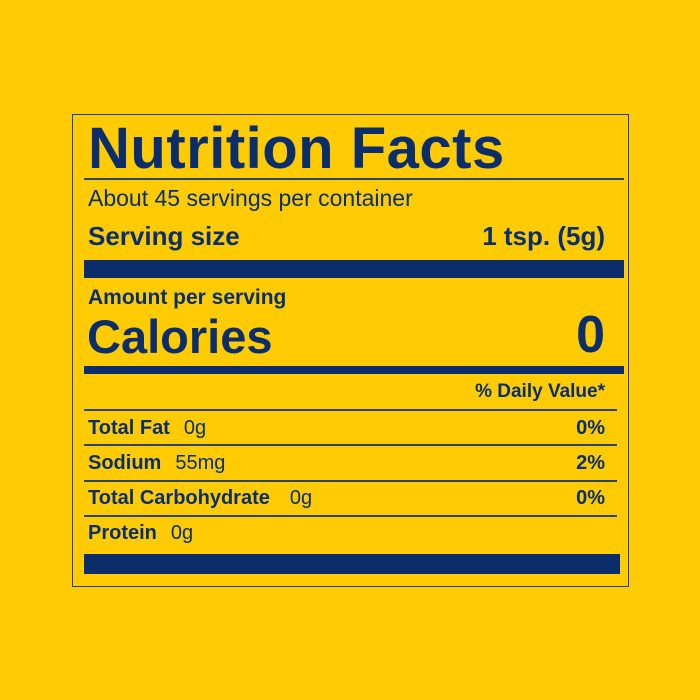  Describe the element at coordinates (352, 564) in the screenshot. I see `bottom-thick-divider` at that location.